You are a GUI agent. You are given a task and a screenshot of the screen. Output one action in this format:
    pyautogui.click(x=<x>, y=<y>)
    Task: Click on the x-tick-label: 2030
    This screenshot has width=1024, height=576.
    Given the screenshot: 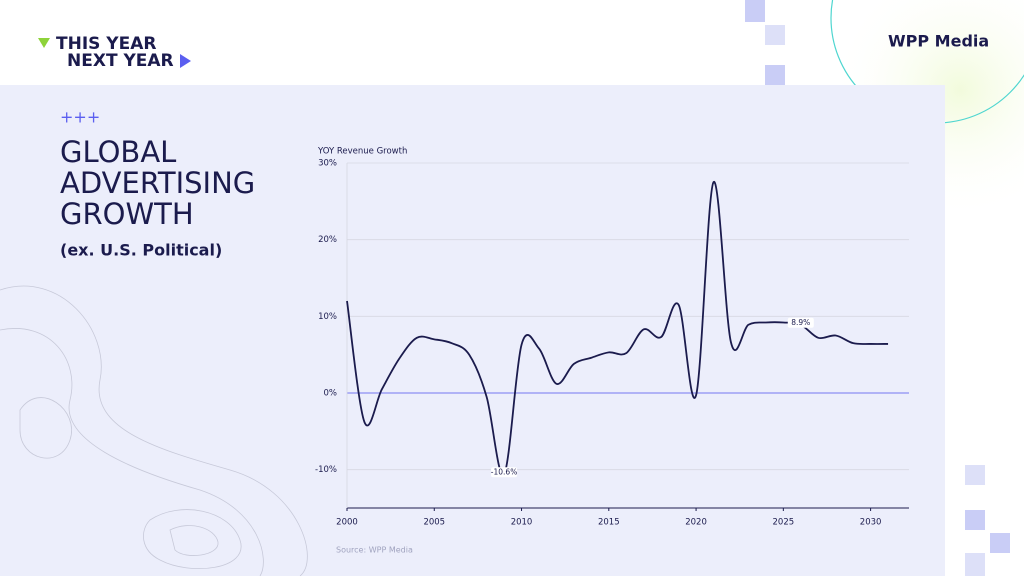 What is the action you would take?
    pyautogui.click(x=871, y=523)
    